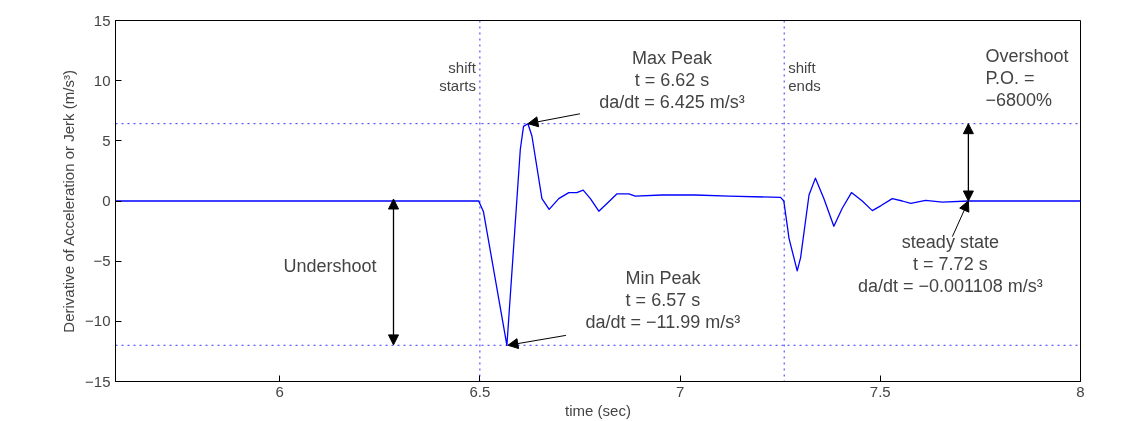 This screenshot has width=1125, height=421. I want to click on x-tick-label: 6, so click(279, 391).